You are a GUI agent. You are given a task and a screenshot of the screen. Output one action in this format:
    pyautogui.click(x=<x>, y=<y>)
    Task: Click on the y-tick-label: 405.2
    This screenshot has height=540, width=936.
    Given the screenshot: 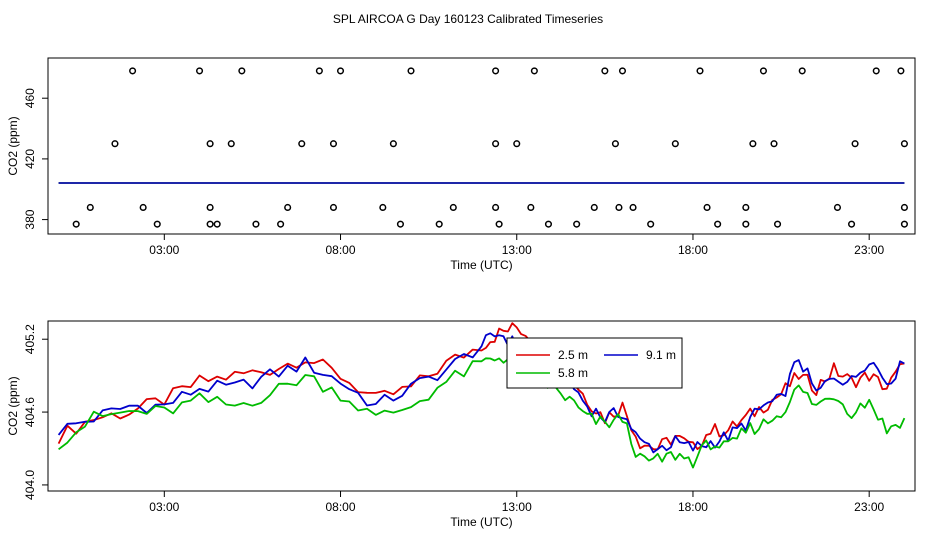 What is the action you would take?
    pyautogui.click(x=30, y=339)
    